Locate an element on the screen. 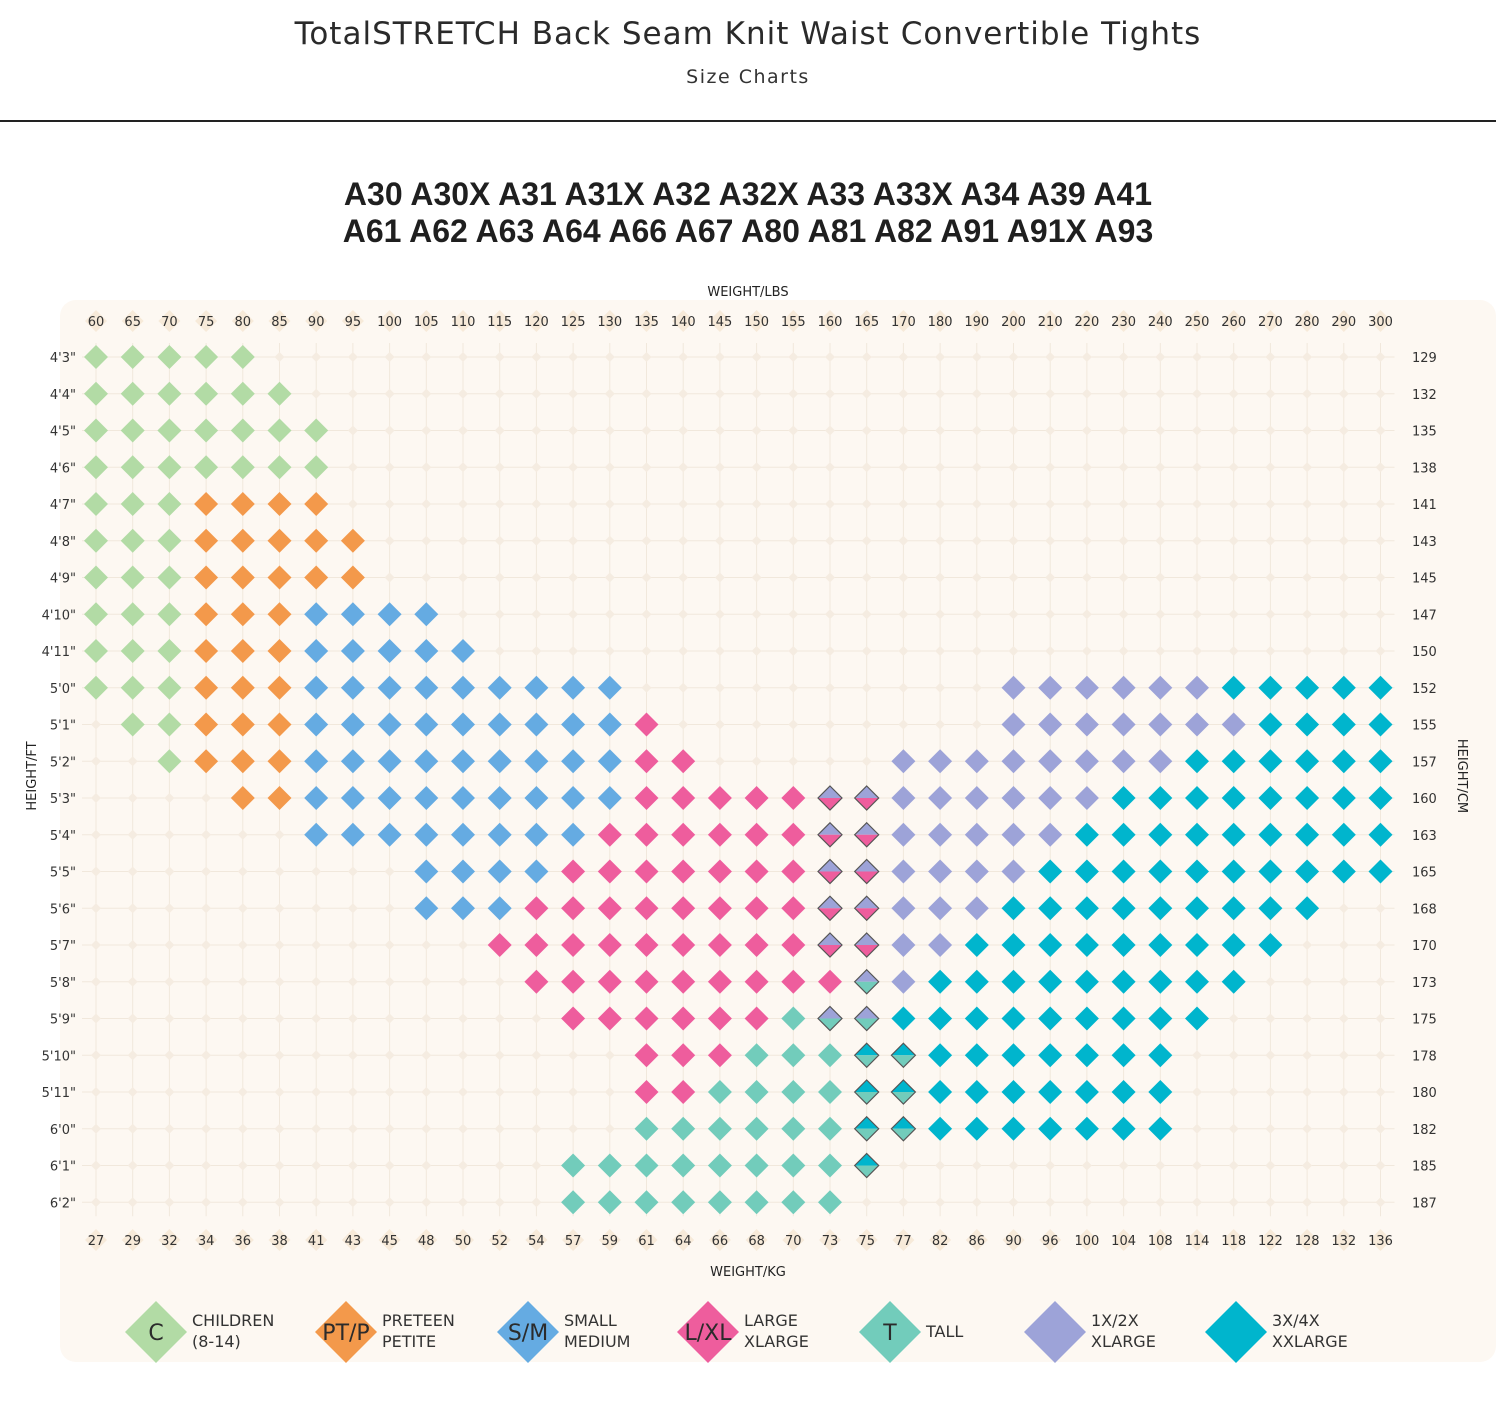 The height and width of the screenshot is (1408, 1496). legend-label: 1X/2X is located at coordinates (1115, 1320).